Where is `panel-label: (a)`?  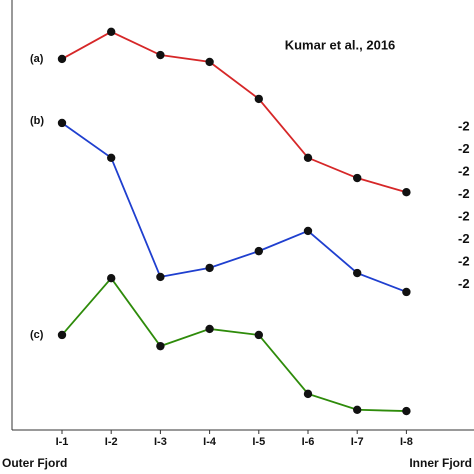 panel-label: (a) is located at coordinates (37, 59).